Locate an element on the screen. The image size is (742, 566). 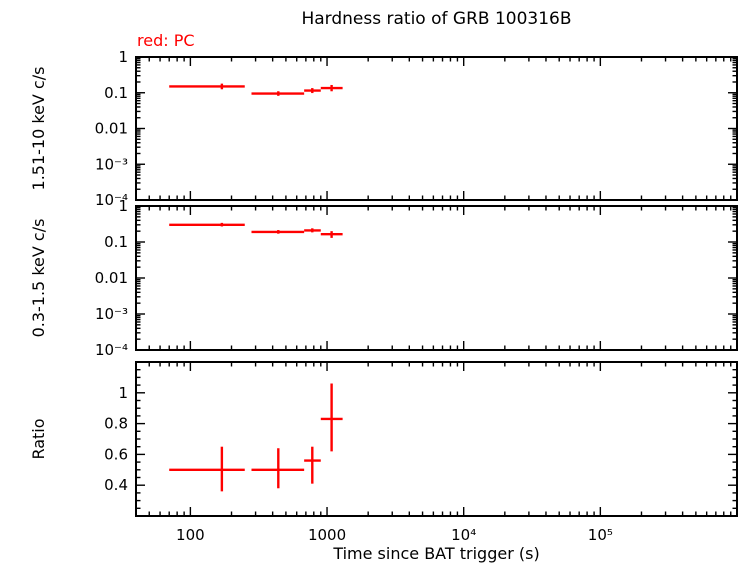
x-tick-label: 100 is located at coordinates (190, 535).